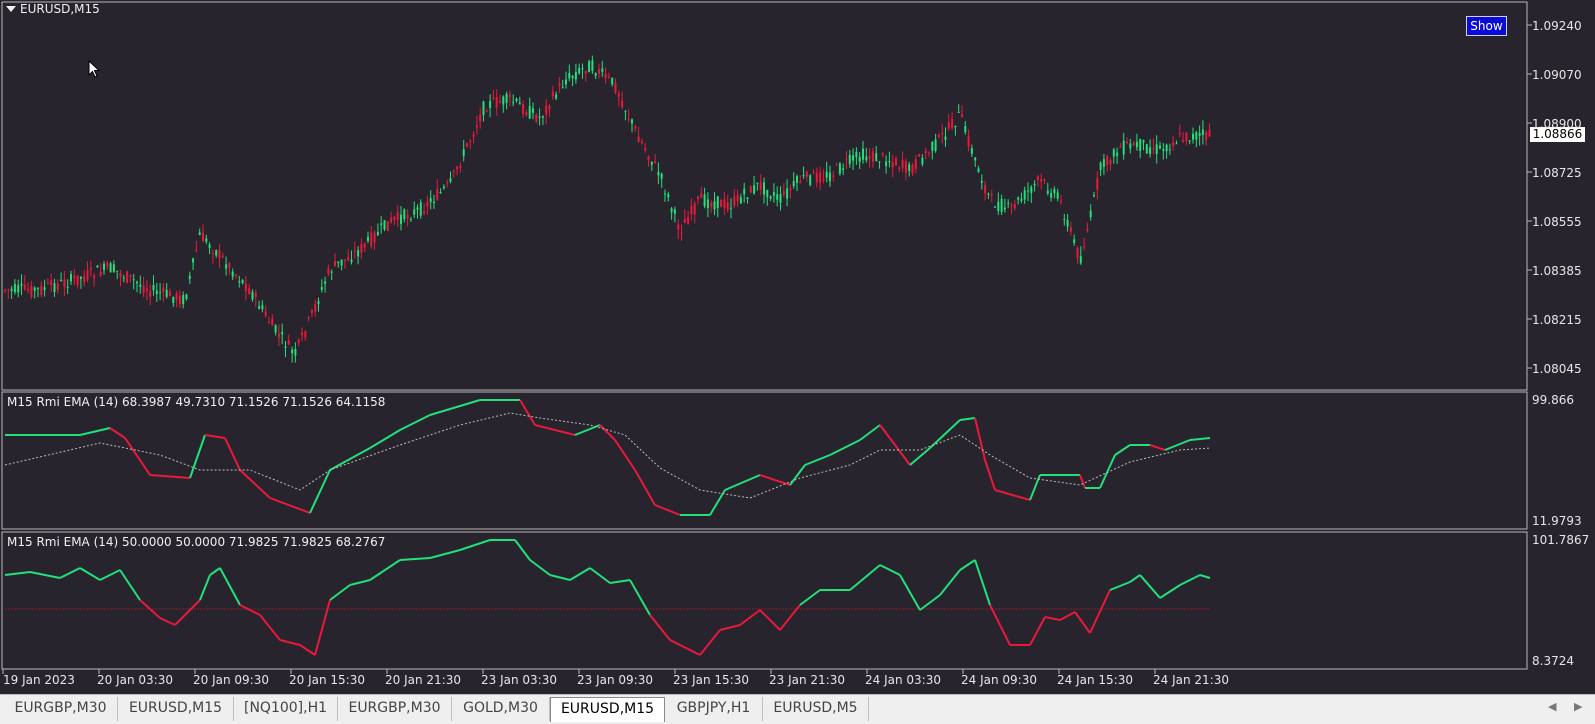 This screenshot has width=1595, height=724. Describe the element at coordinates (714, 709) in the screenshot. I see `tab-gbpjpy-h1: GBPJPY,H1` at that location.